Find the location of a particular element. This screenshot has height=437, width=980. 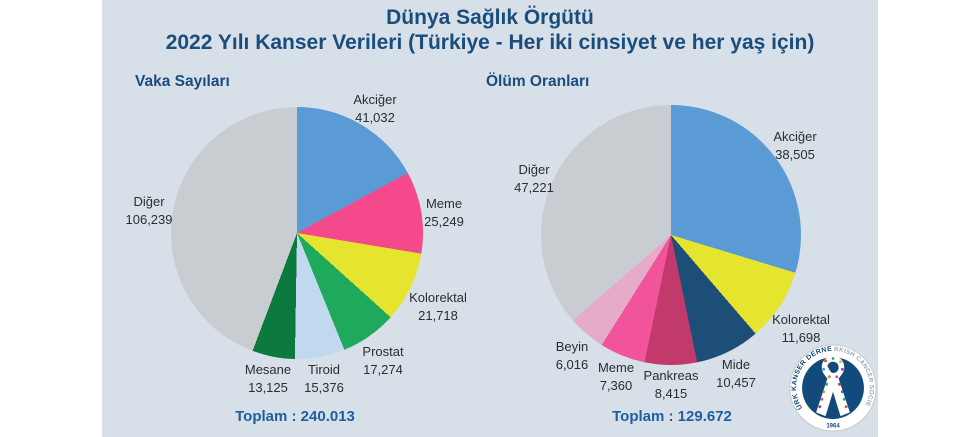

ribbon-icon is located at coordinates (833, 386).